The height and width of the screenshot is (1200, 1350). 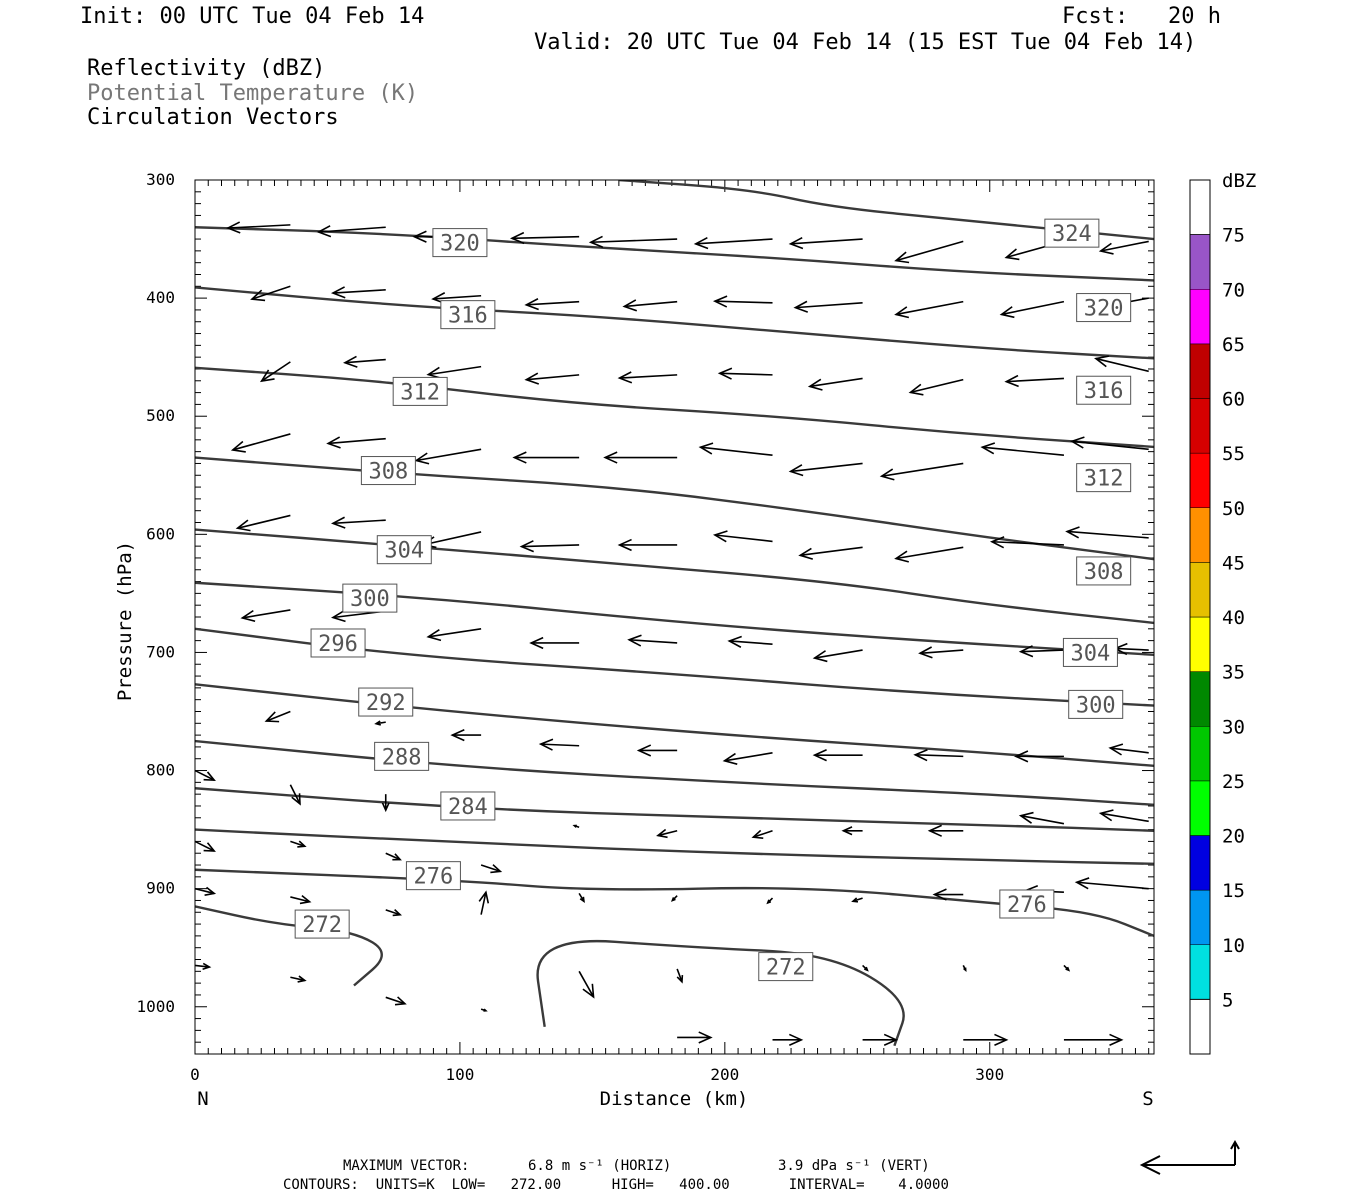 What do you see at coordinates (402, 756) in the screenshot?
I see `contour-label: 288` at bounding box center [402, 756].